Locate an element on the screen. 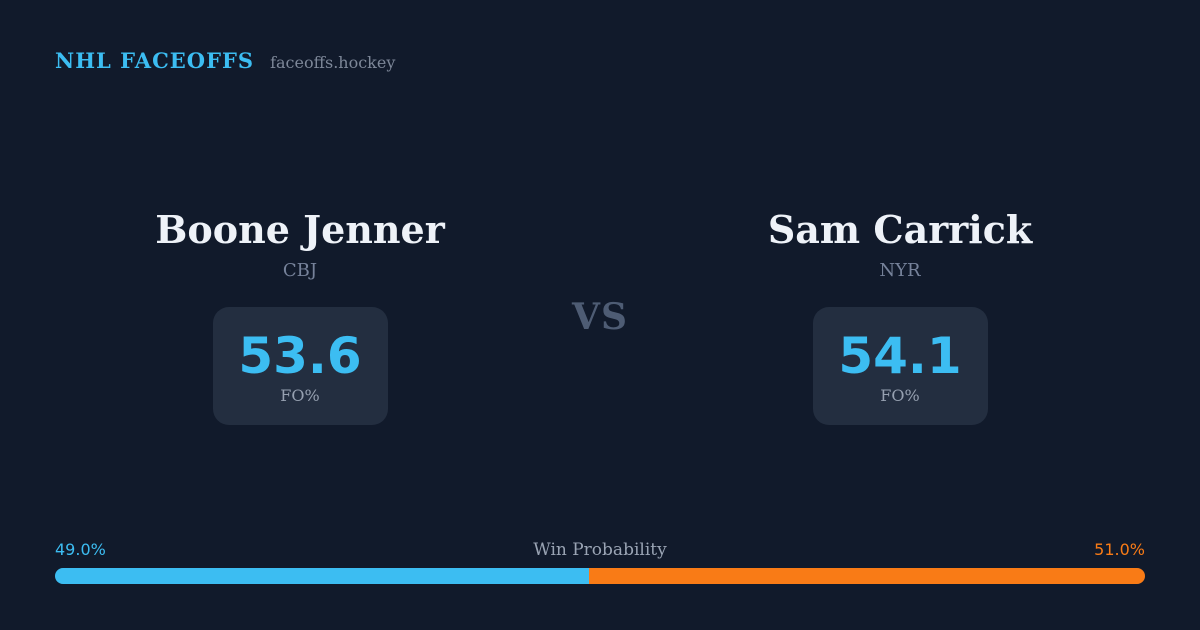 The width and height of the screenshot is (1200, 630). player-right-name: Sam Carrick is located at coordinates (900, 229).